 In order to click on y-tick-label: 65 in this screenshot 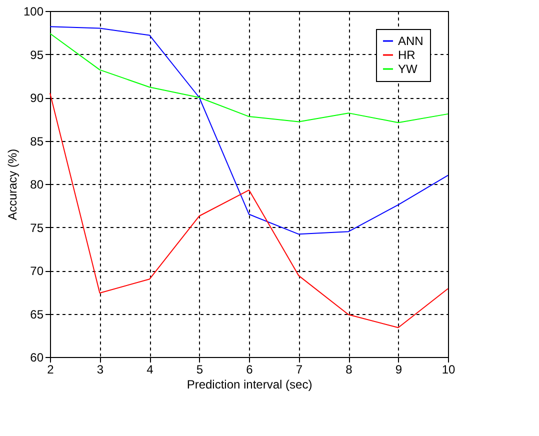, I will do `click(37, 314)`.